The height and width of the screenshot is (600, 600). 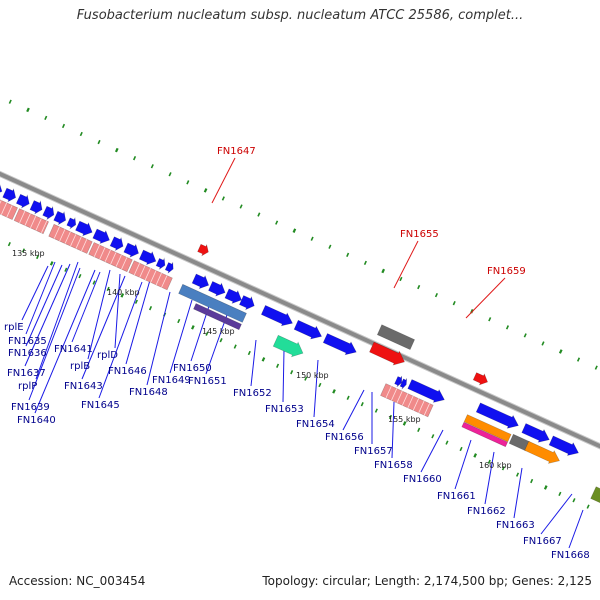 What do you see at coordinates (236, 151) in the screenshot?
I see `gene-label: FN1647` at bounding box center [236, 151].